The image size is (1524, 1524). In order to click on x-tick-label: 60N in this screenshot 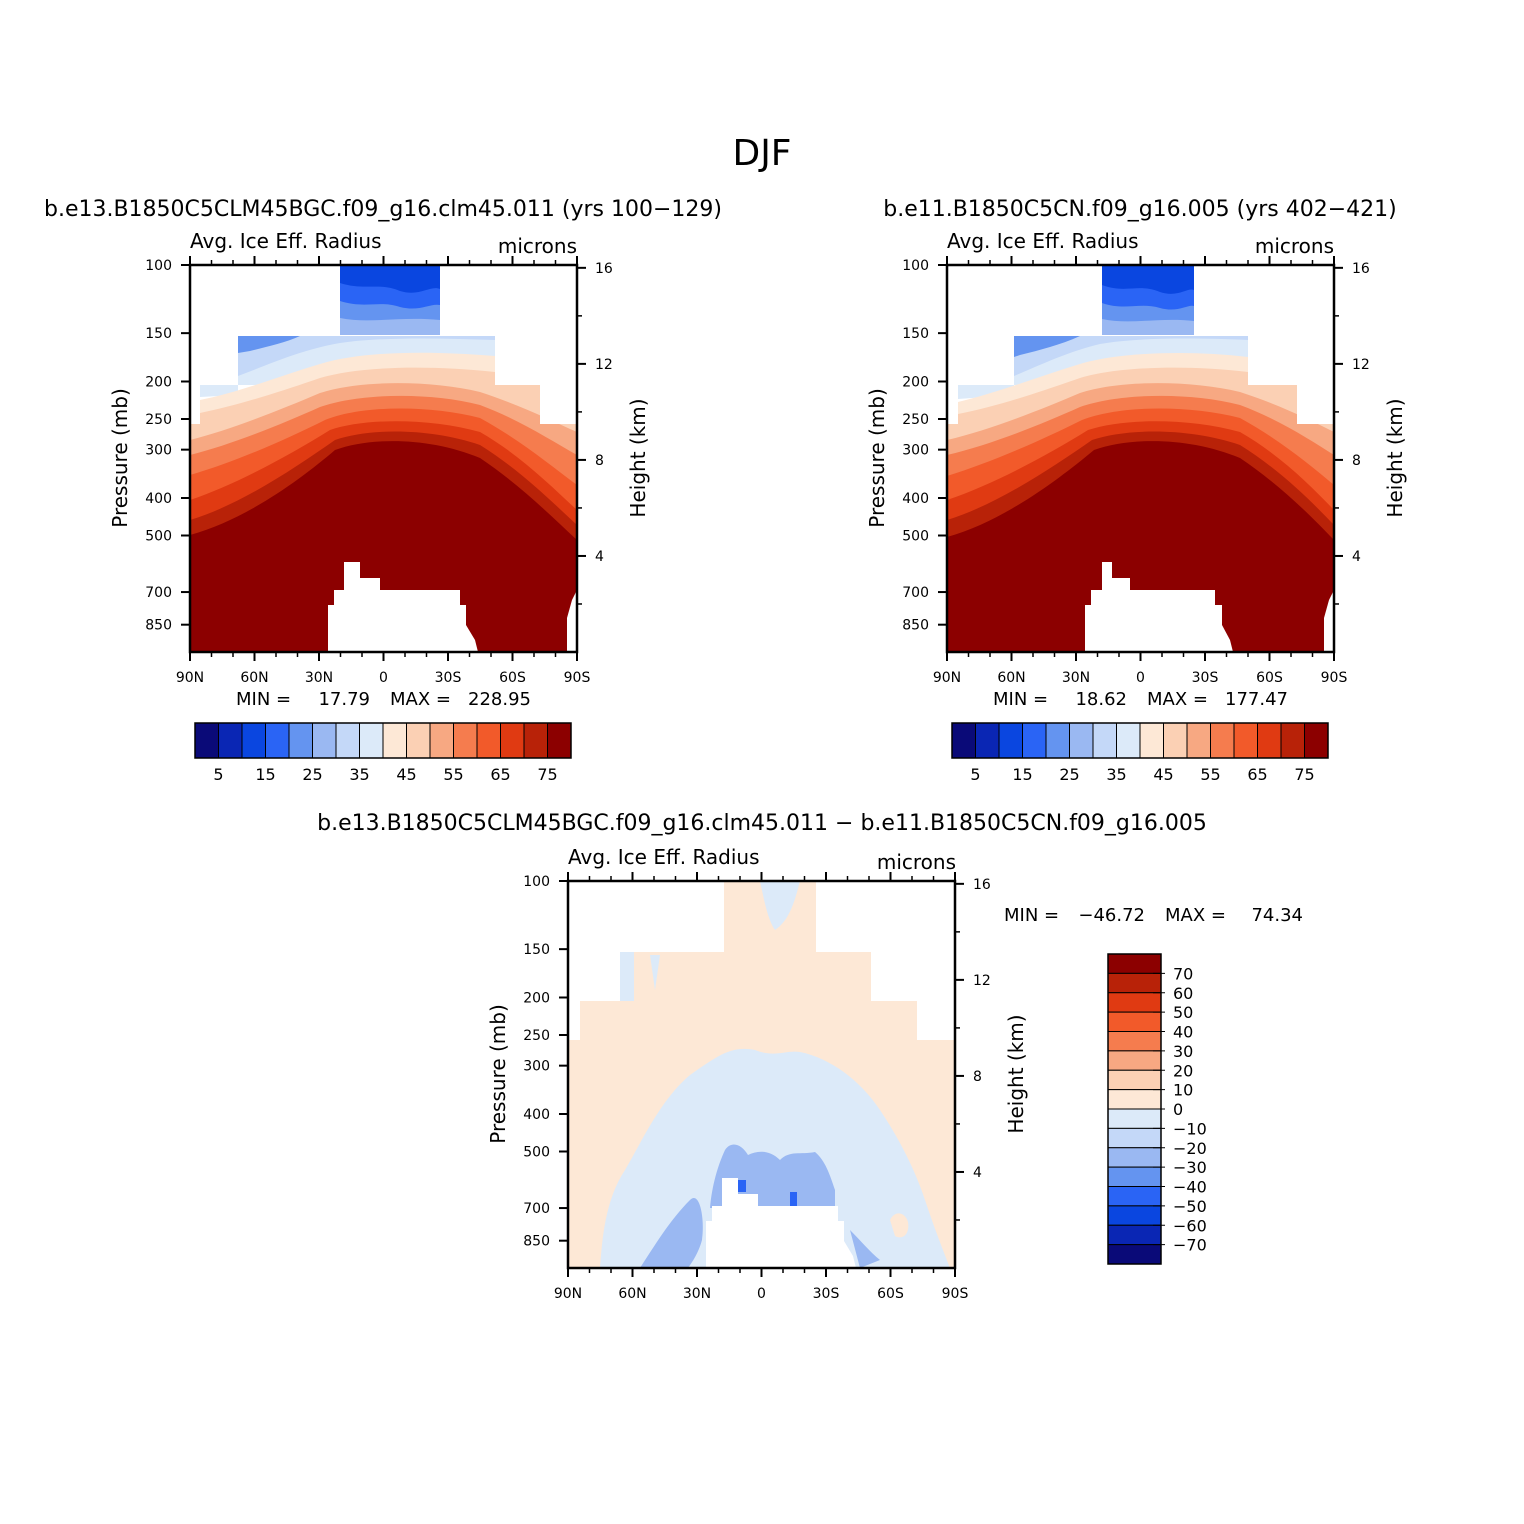, I will do `click(1011, 678)`.